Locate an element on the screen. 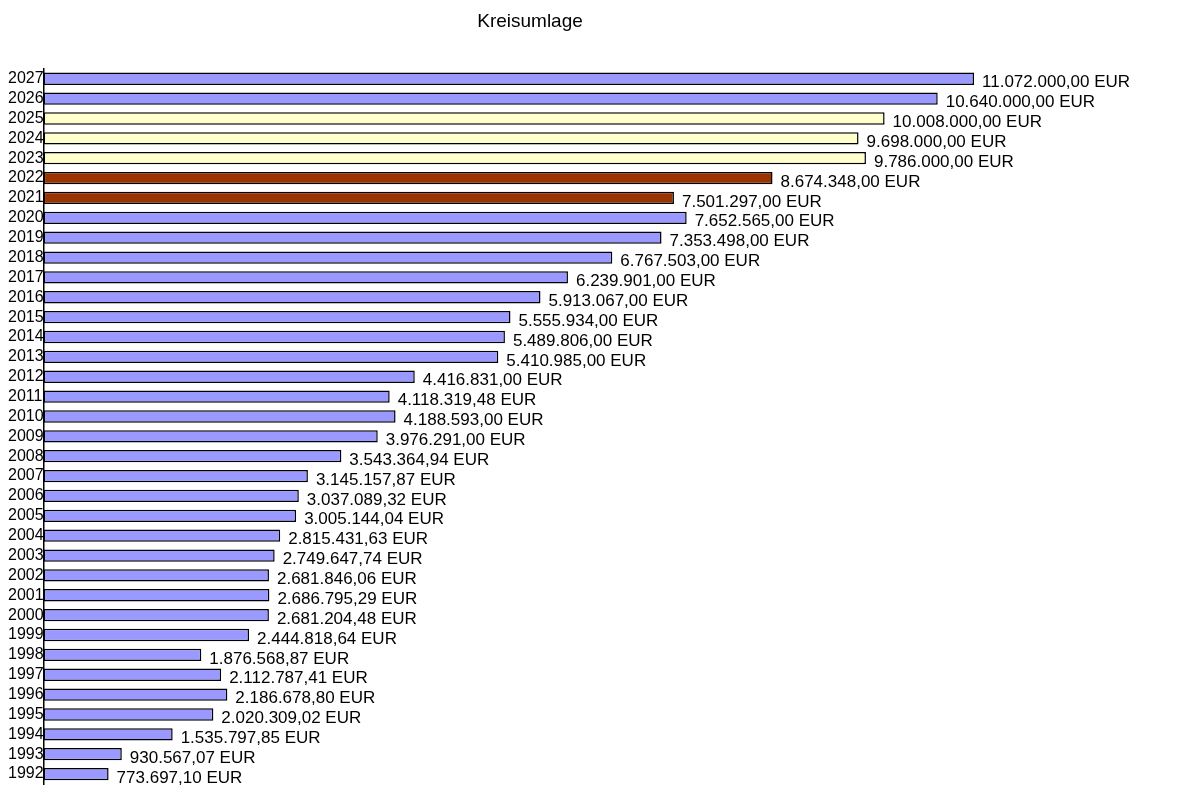  y-tick-label: 2015 is located at coordinates (26, 316).